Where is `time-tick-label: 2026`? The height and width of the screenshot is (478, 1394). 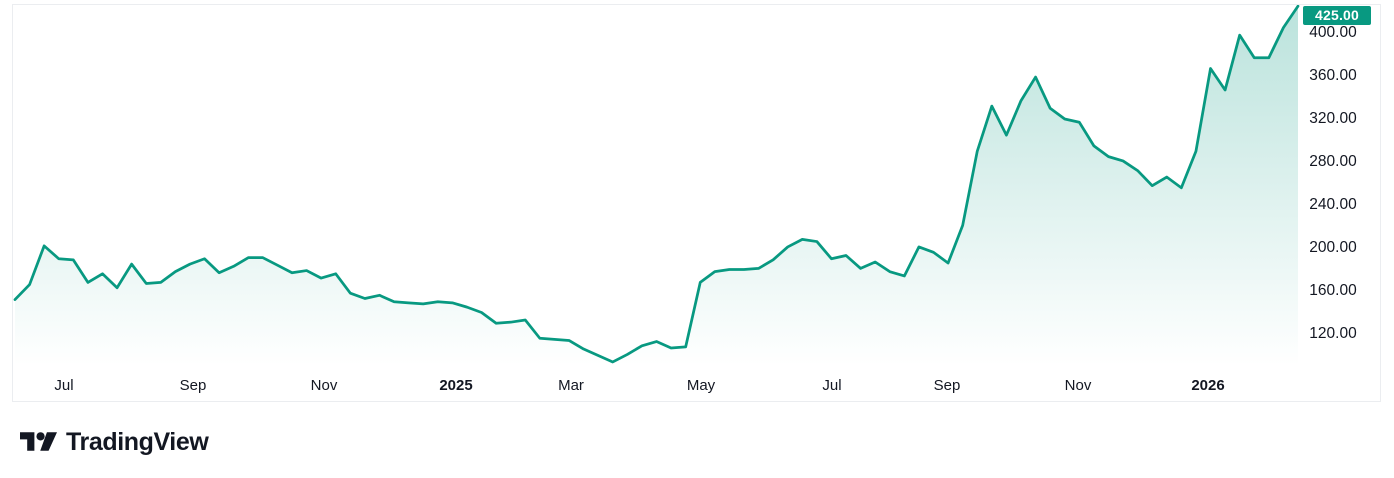
time-tick-label: 2026 is located at coordinates (1208, 385).